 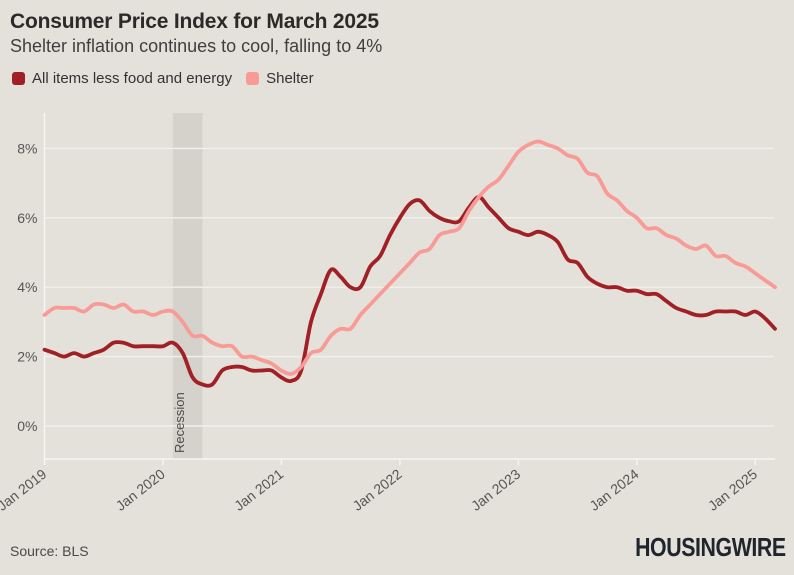 I want to click on y-axis-tick-label: 2%, so click(x=27, y=357).